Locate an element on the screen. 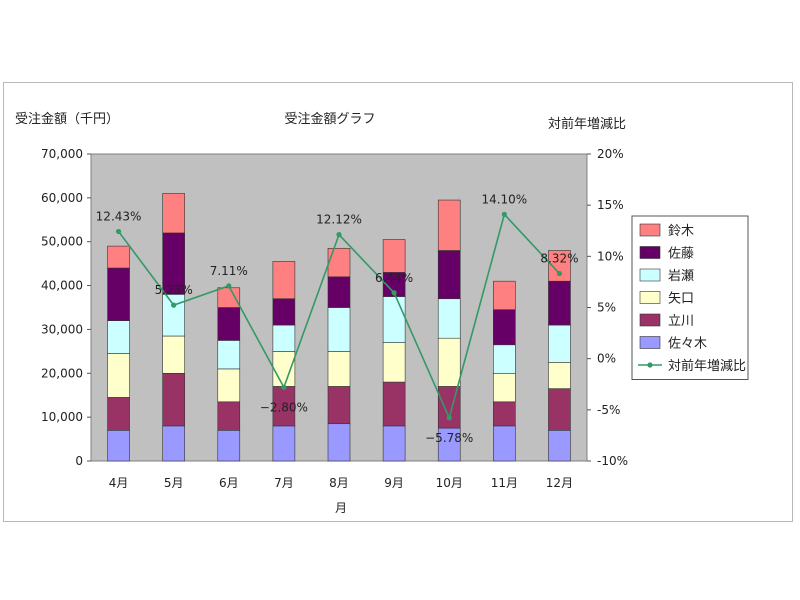  ratio-data-label: 14.10% is located at coordinates (504, 199).